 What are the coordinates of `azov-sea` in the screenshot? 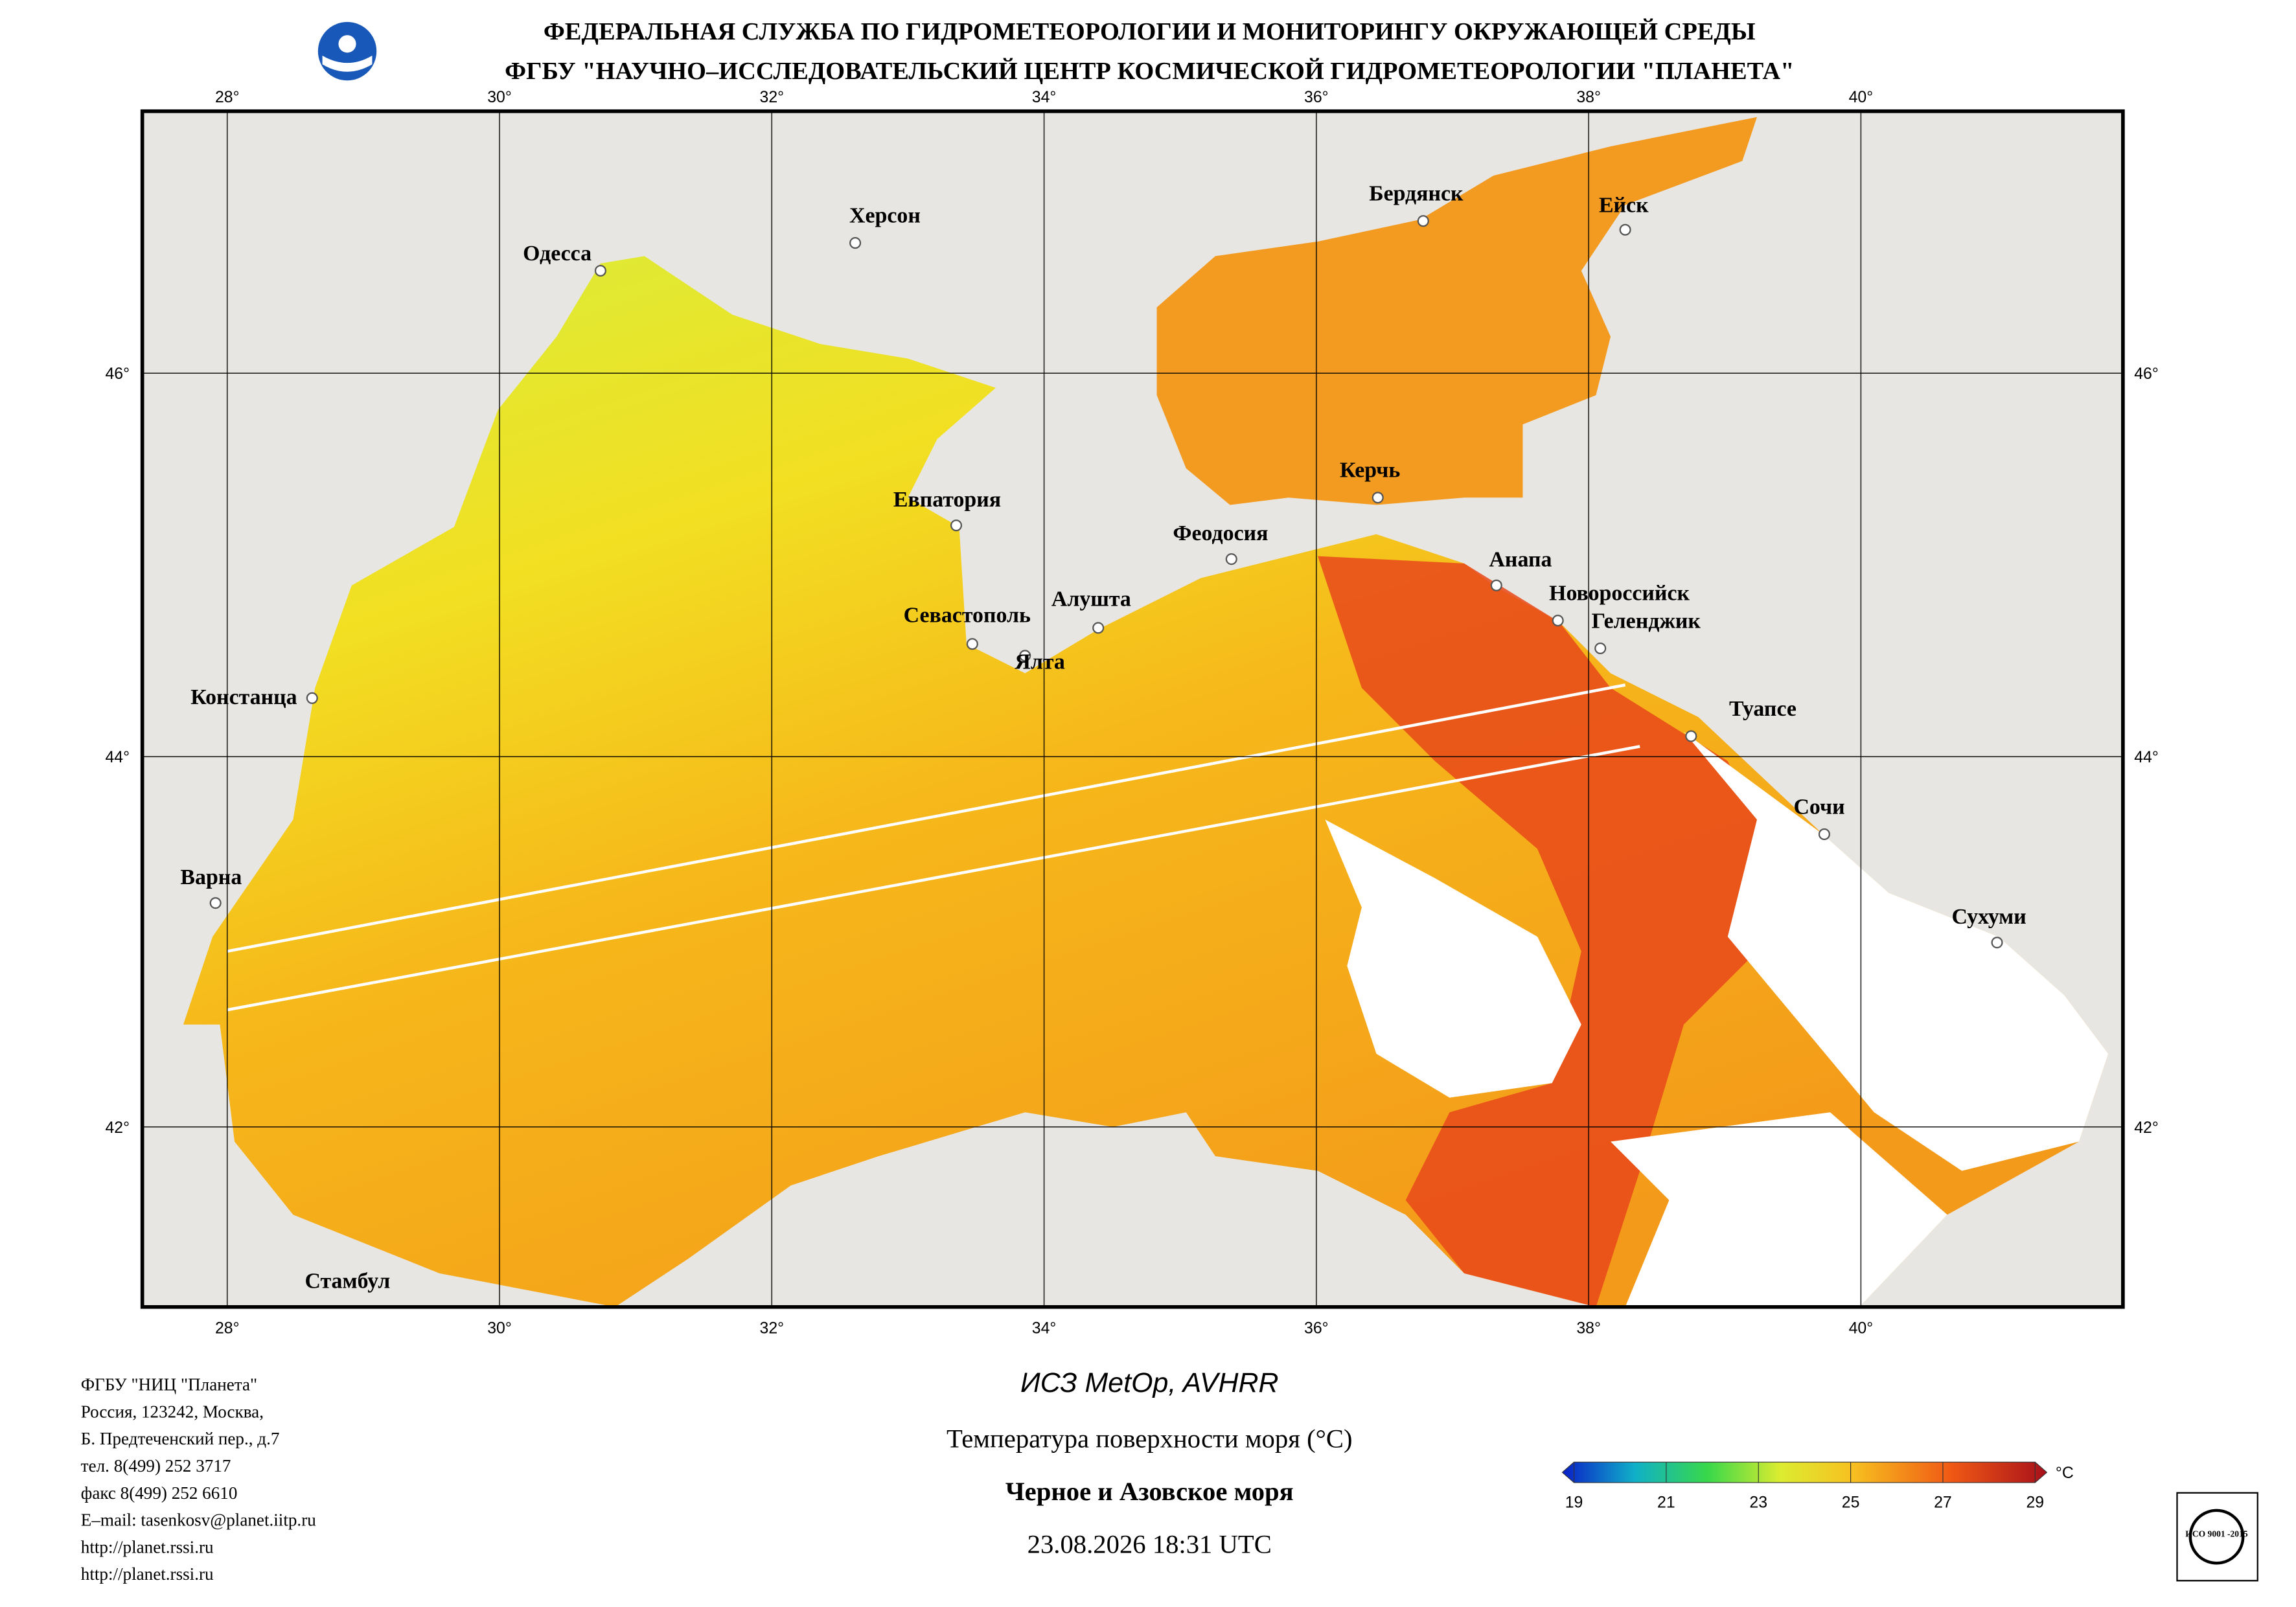 It's located at (1456, 311).